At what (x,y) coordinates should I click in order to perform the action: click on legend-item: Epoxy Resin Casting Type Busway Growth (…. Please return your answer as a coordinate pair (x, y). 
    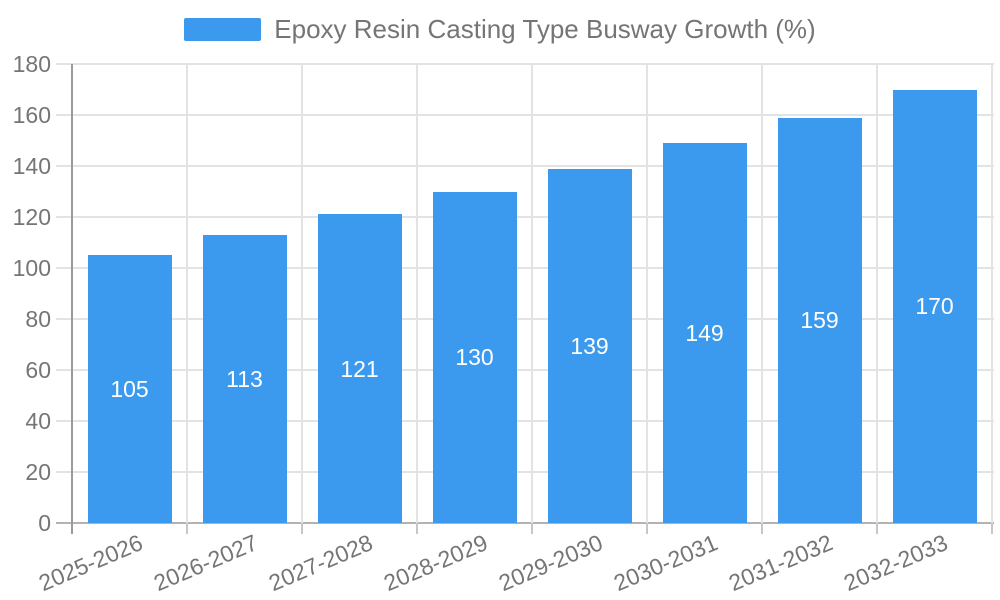
    Looking at the image, I should click on (500, 29).